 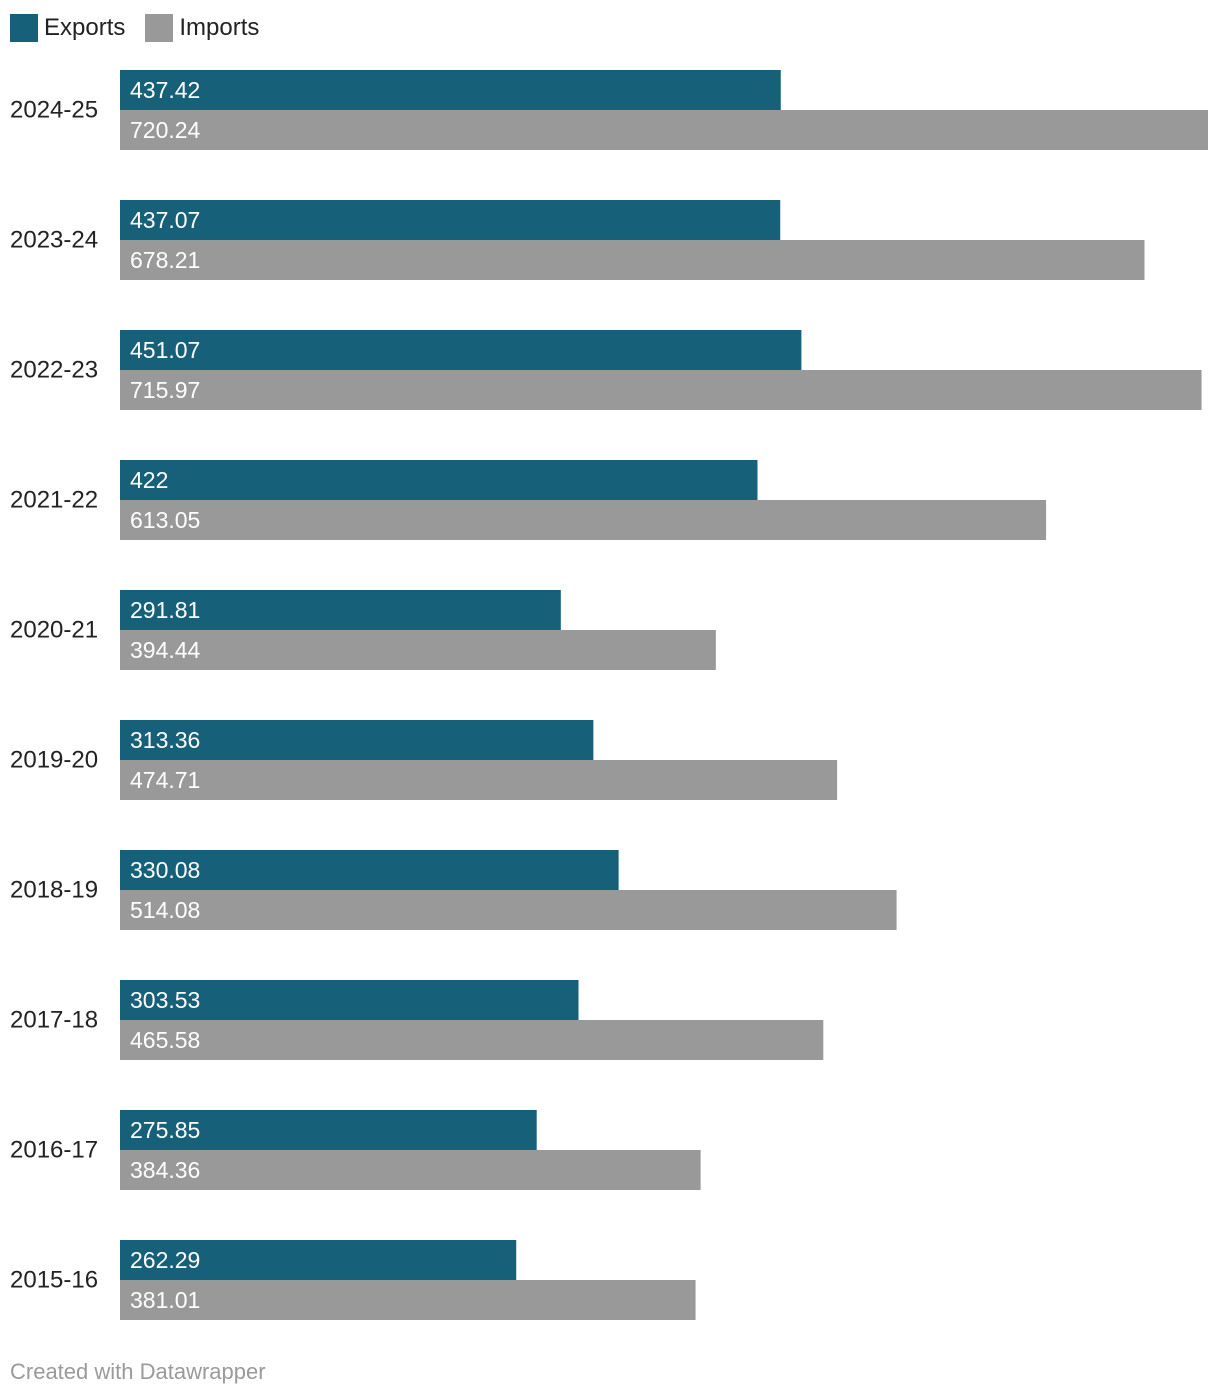 I want to click on data-label-imports: 465.58, so click(x=165, y=1040).